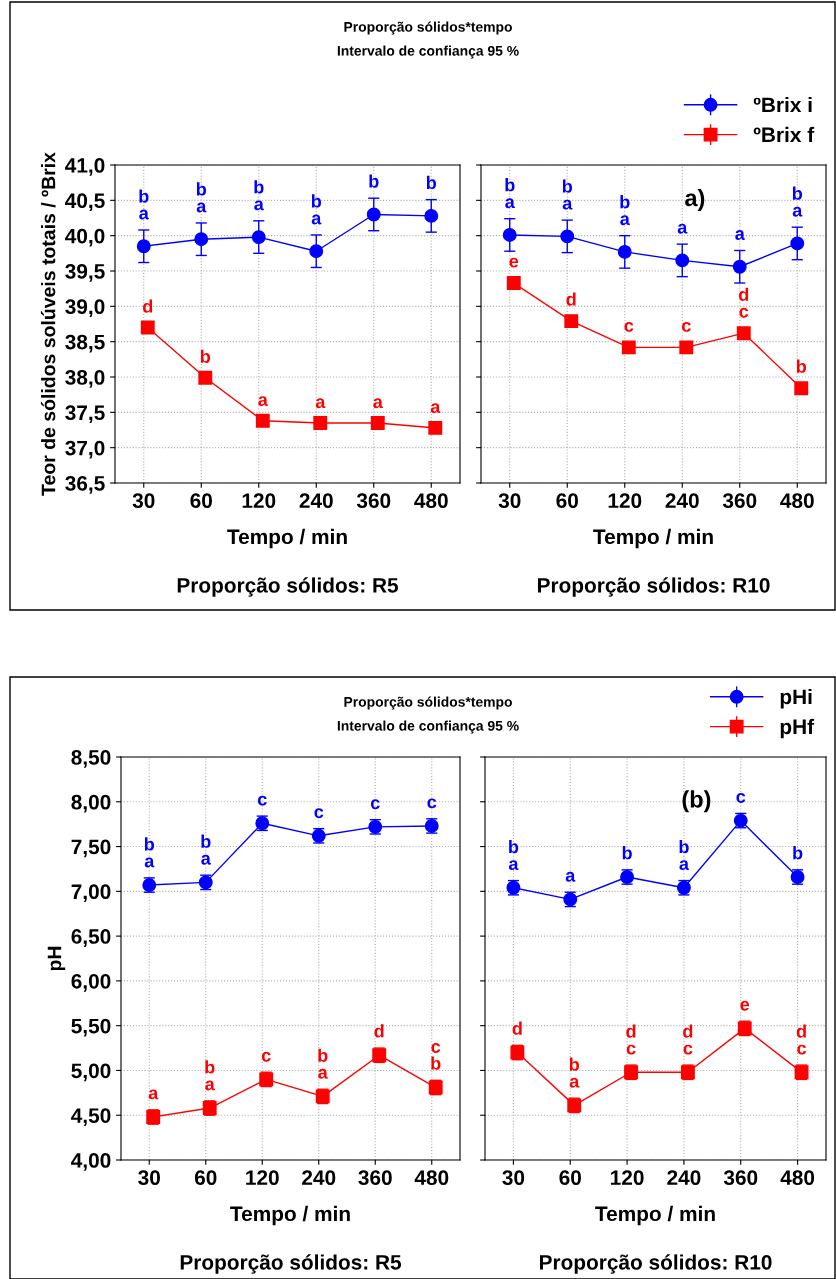 The width and height of the screenshot is (836, 1279). What do you see at coordinates (782, 104) in the screenshot?
I see `legend-label: ºBrix i` at bounding box center [782, 104].